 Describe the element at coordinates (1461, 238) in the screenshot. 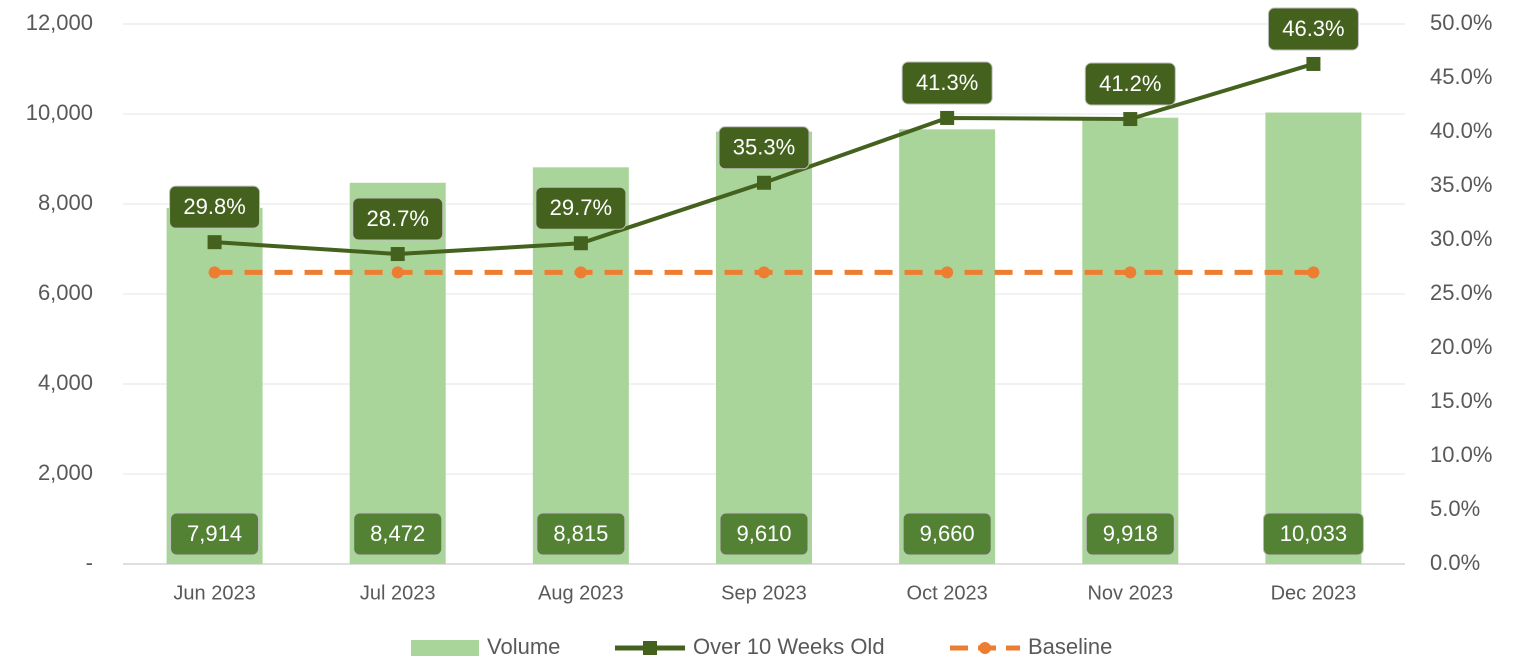

I see `y2-tick-label: 30.0%` at that location.